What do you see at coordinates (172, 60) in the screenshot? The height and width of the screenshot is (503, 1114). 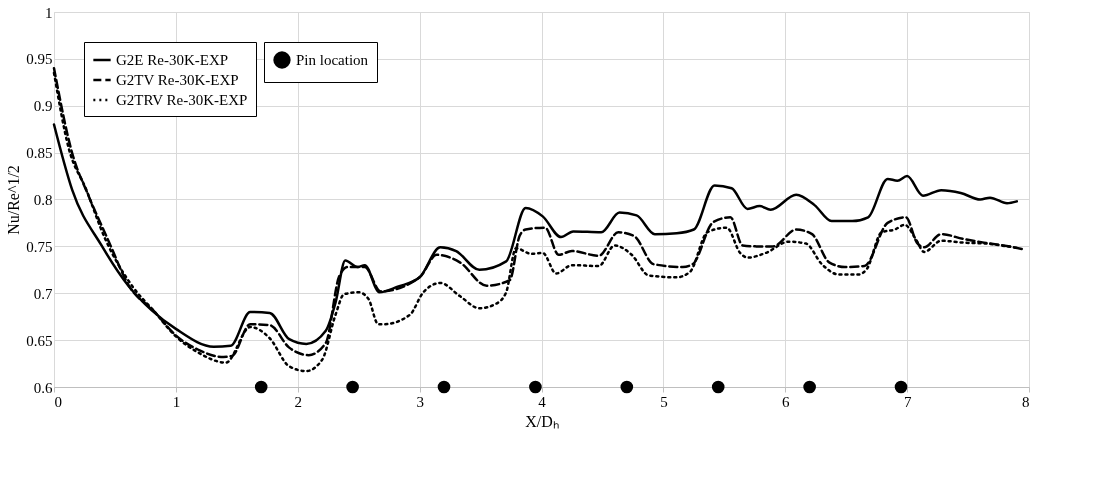 I see `legend-label: G2E Re-30K-EXP` at bounding box center [172, 60].